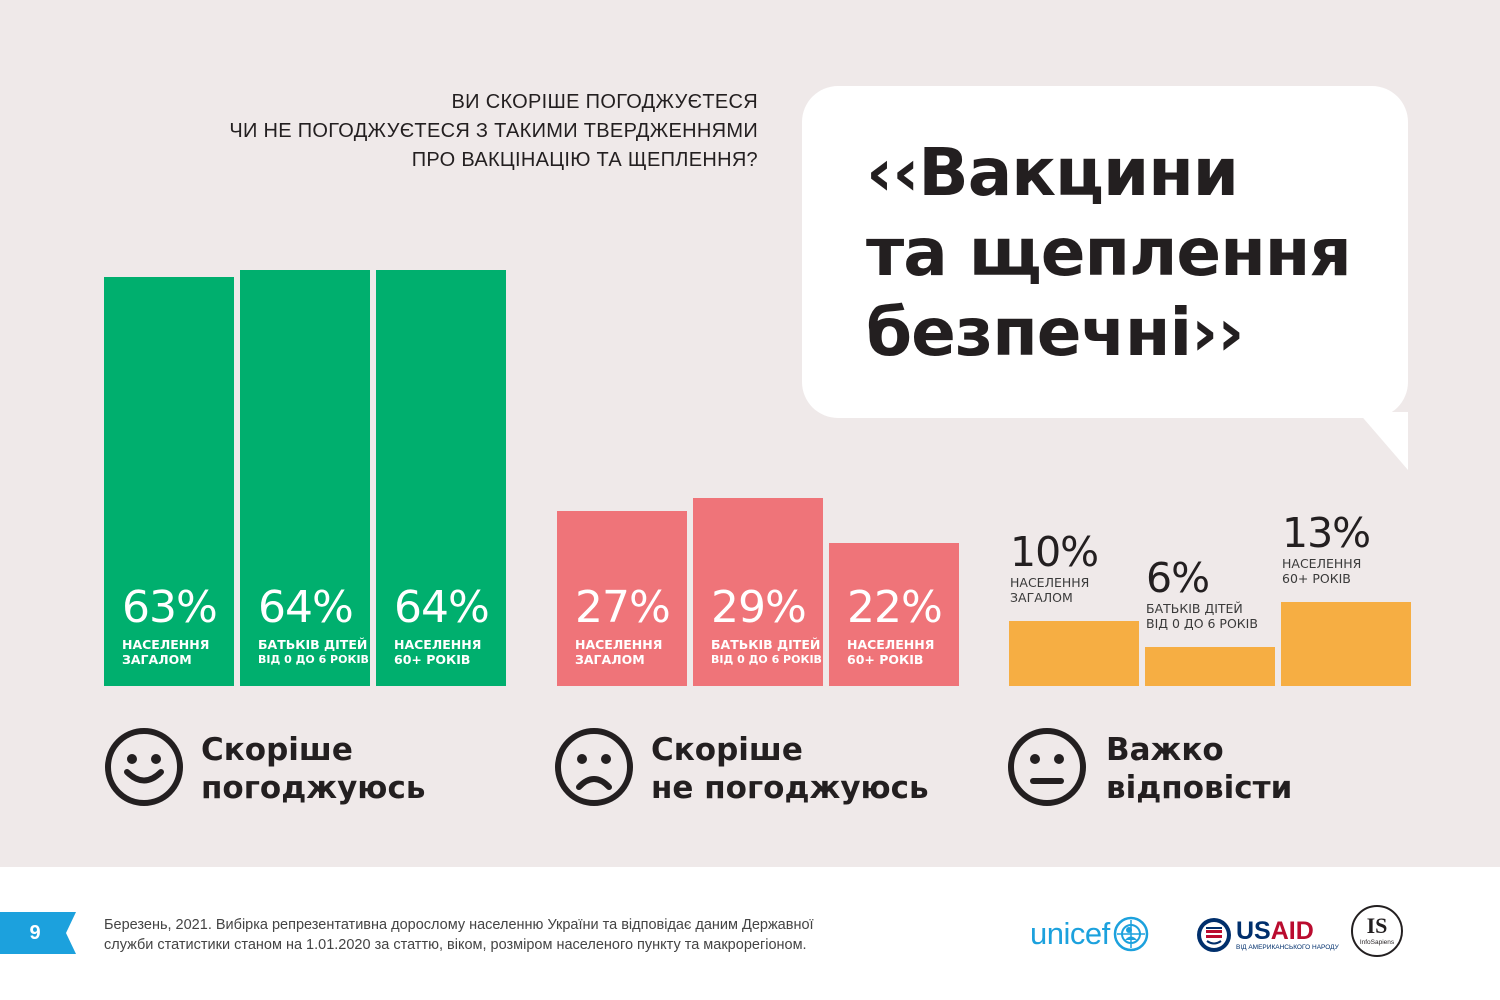 The width and height of the screenshot is (1500, 1000). I want to click on category-agree: Скоріше погоджуюсь, so click(313, 769).